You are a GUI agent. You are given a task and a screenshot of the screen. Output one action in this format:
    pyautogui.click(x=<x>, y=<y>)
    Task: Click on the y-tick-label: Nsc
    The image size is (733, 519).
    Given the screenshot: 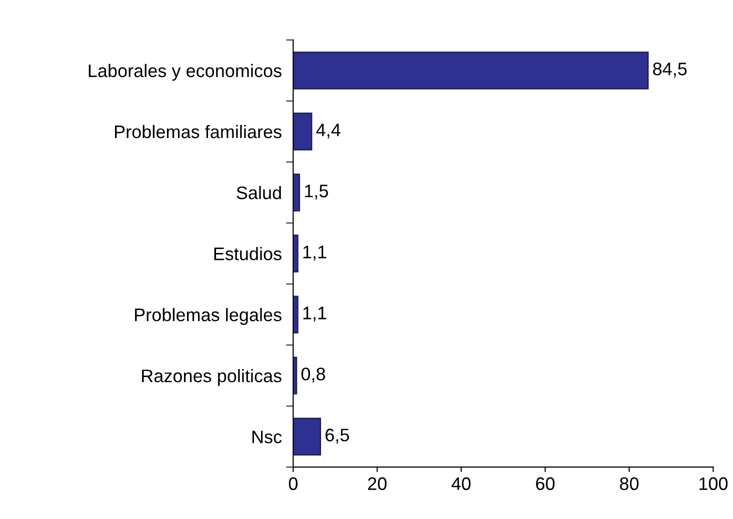 What is the action you would take?
    pyautogui.click(x=267, y=437)
    